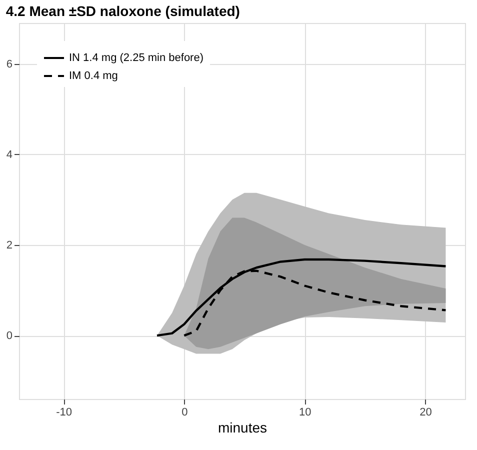 This screenshot has height=450, width=477. Describe the element at coordinates (136, 58) in the screenshot. I see `legend-label: IN 1.4 mg (2.25 min before)` at that location.